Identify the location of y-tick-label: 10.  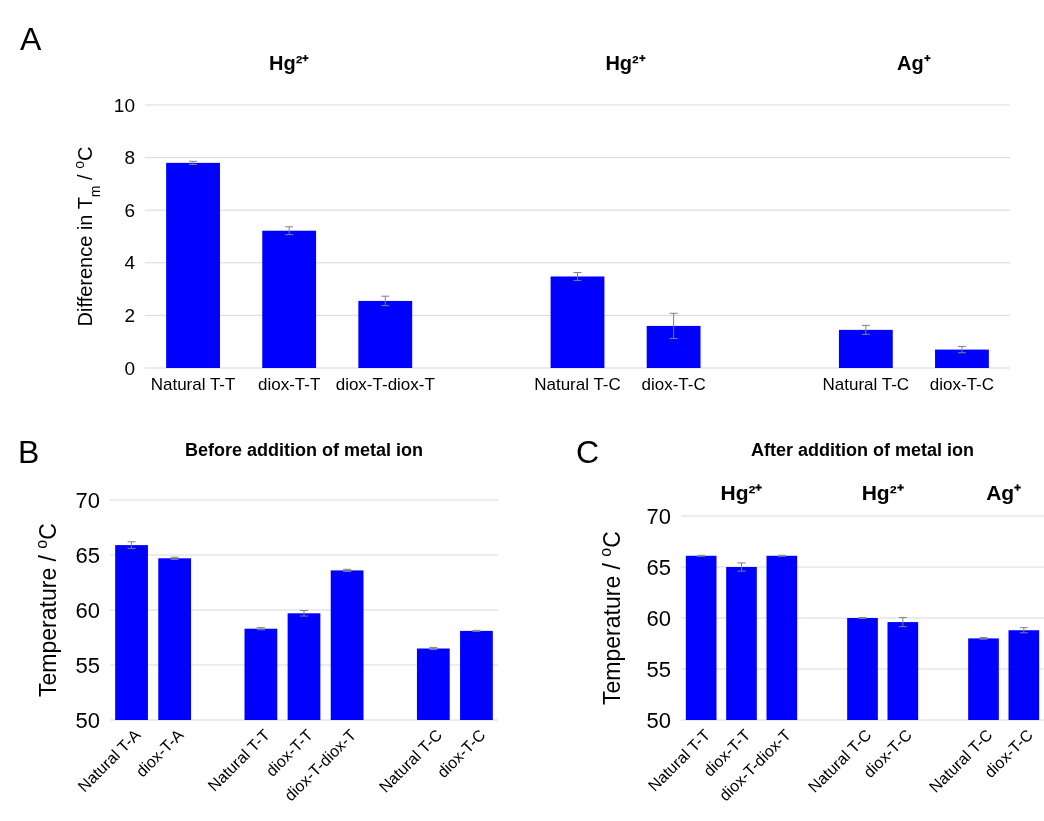
(124, 105).